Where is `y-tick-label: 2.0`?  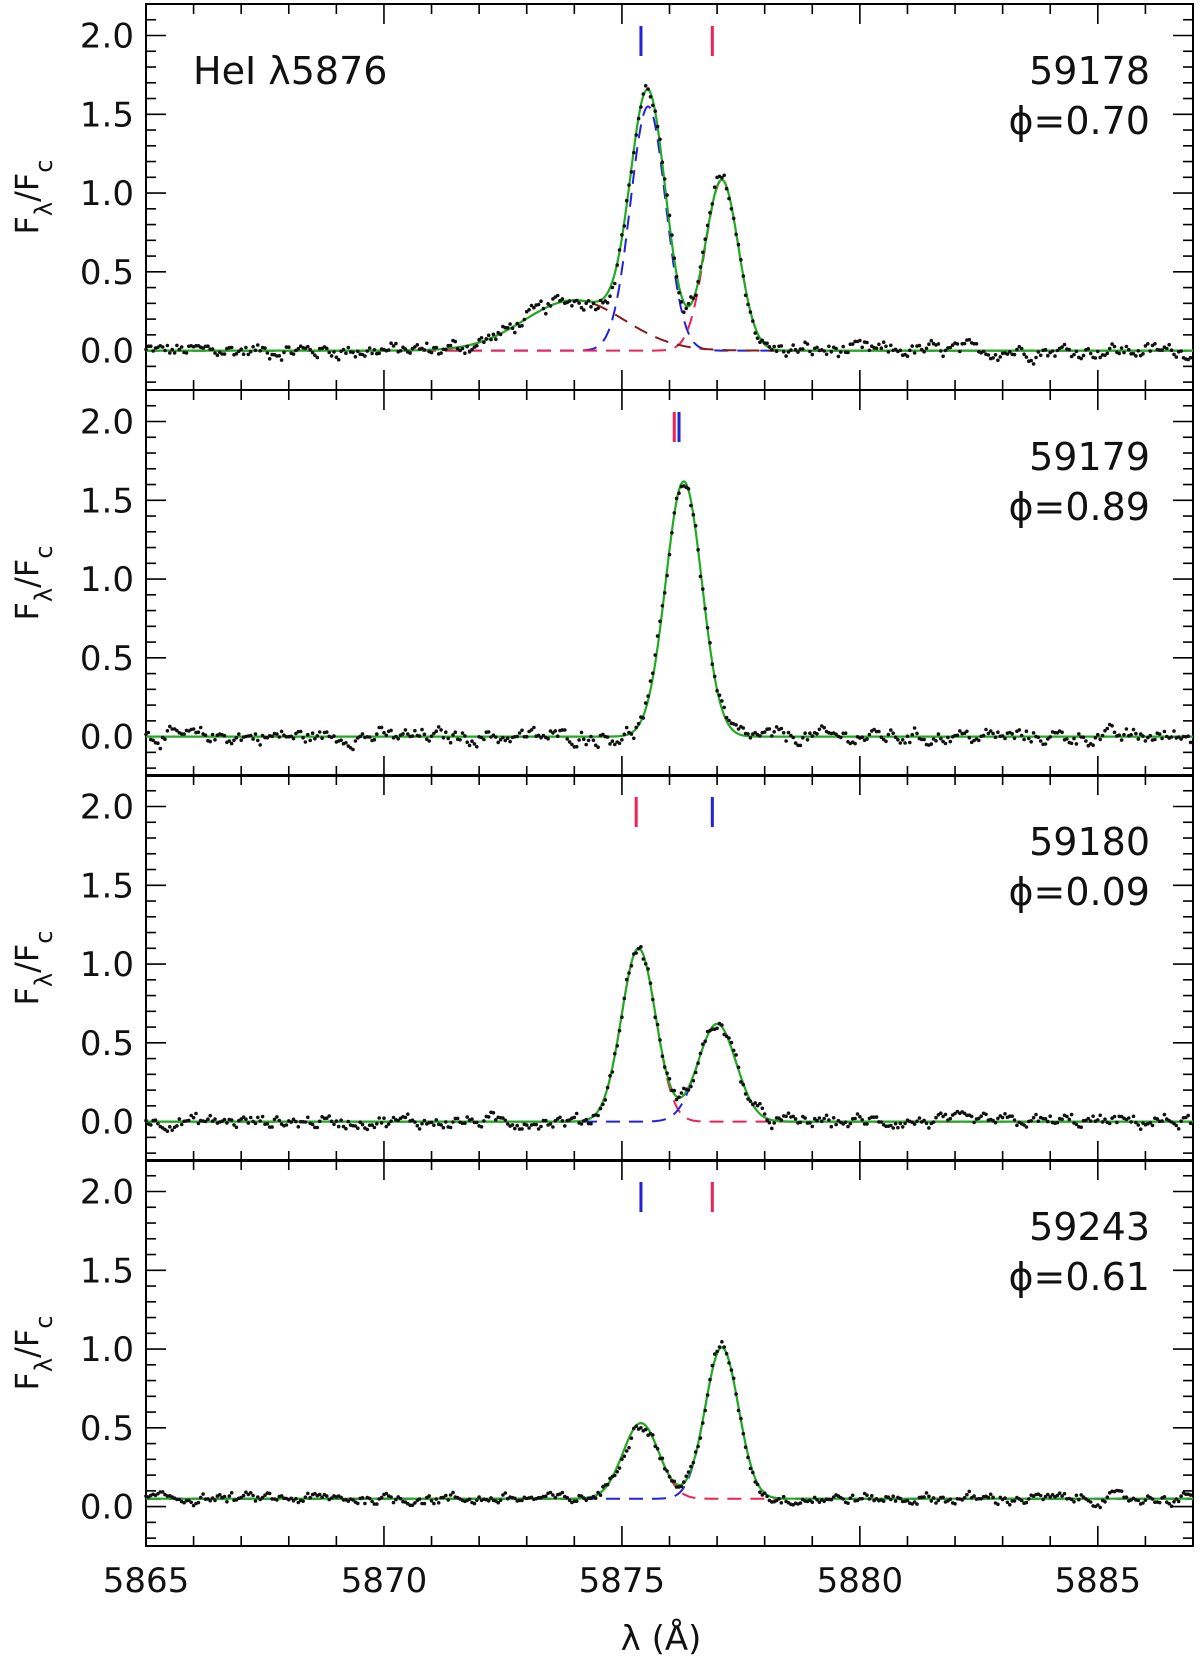
y-tick-label: 2.0 is located at coordinates (107, 808).